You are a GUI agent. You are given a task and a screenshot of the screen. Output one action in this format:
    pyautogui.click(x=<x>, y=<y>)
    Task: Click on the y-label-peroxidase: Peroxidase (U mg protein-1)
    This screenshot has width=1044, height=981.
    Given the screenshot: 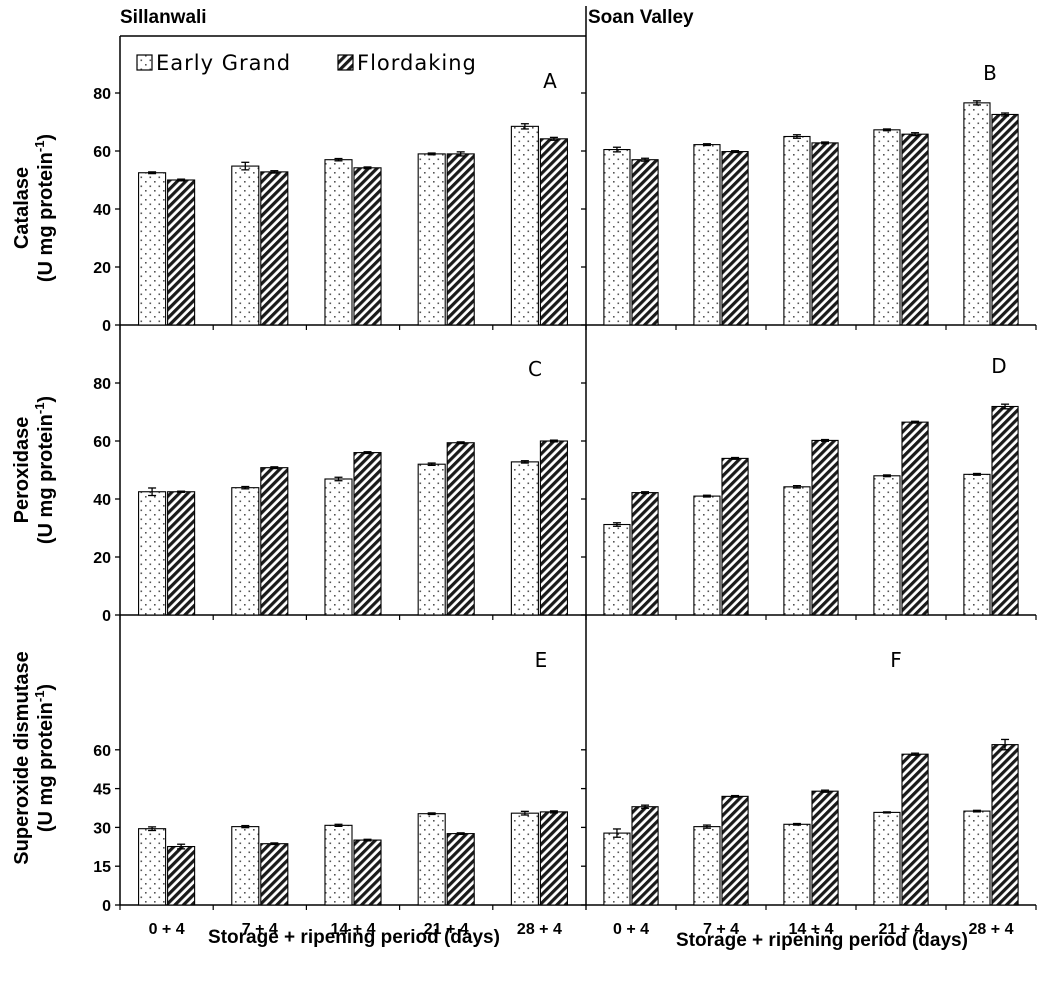 What is the action you would take?
    pyautogui.click(x=34, y=470)
    